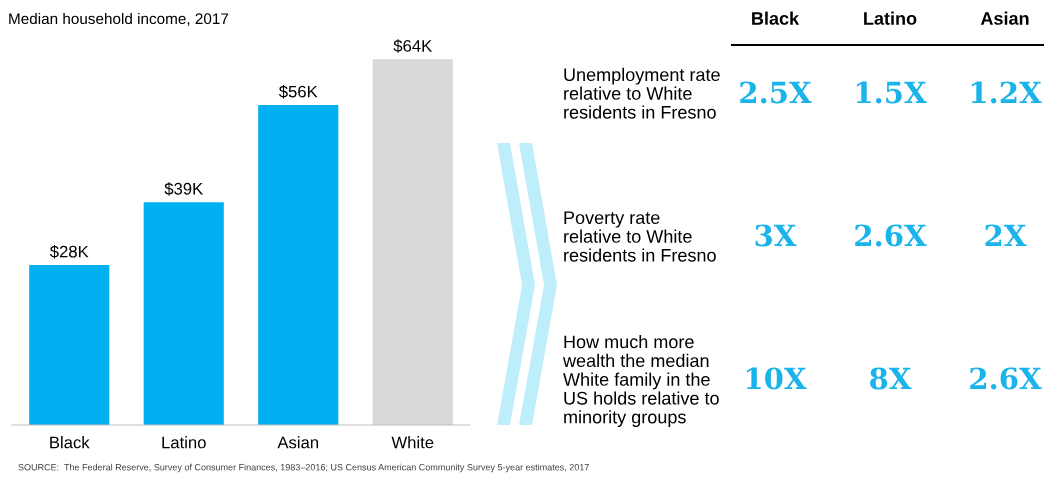 This screenshot has width=1044, height=477. I want to click on text: 2X, so click(1006, 235).